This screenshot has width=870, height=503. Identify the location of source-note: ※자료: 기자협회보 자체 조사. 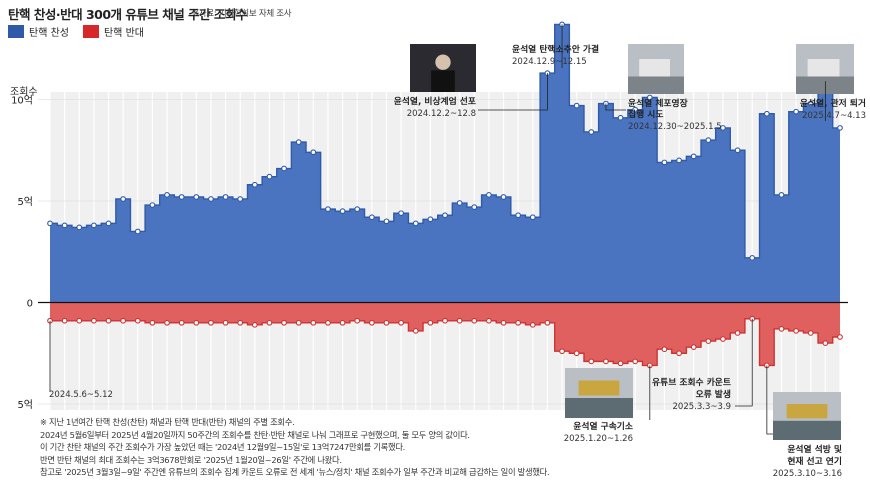
(242, 14).